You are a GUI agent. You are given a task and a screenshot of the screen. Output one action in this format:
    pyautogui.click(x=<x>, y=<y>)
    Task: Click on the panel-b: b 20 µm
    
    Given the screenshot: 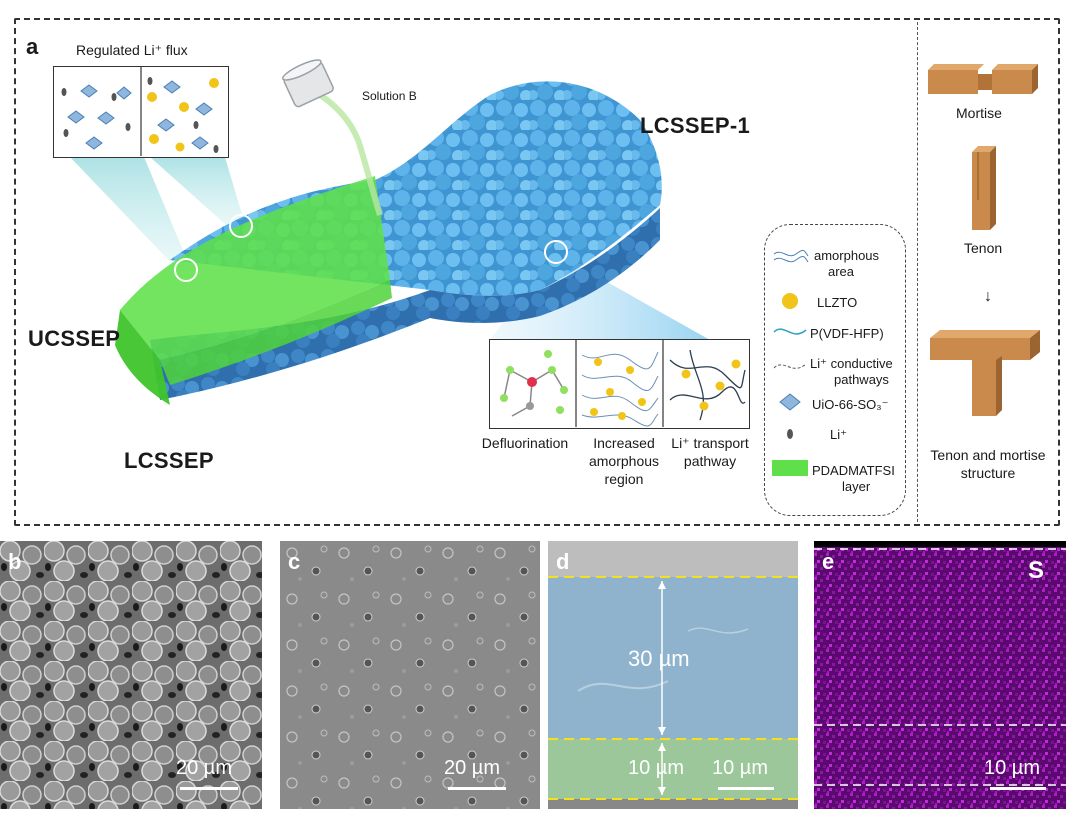 What is the action you would take?
    pyautogui.click(x=131, y=675)
    